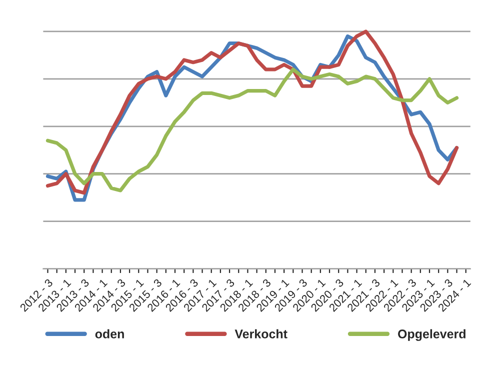  What do you see at coordinates (432, 335) in the screenshot?
I see `legend-label: Opgeleverd` at bounding box center [432, 335].